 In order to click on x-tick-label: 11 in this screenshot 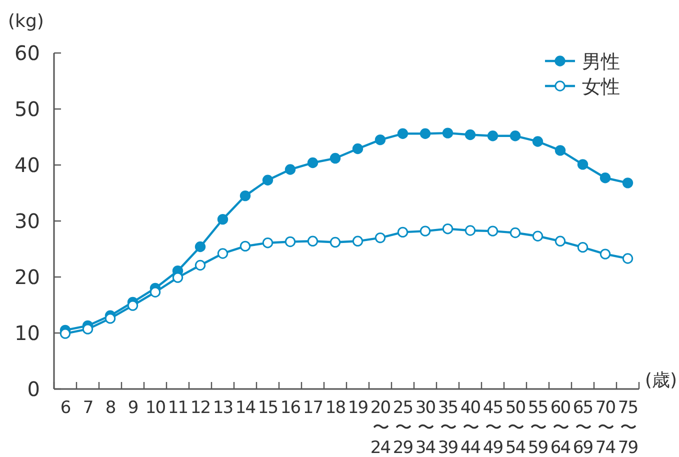, I will do `click(178, 408)`.